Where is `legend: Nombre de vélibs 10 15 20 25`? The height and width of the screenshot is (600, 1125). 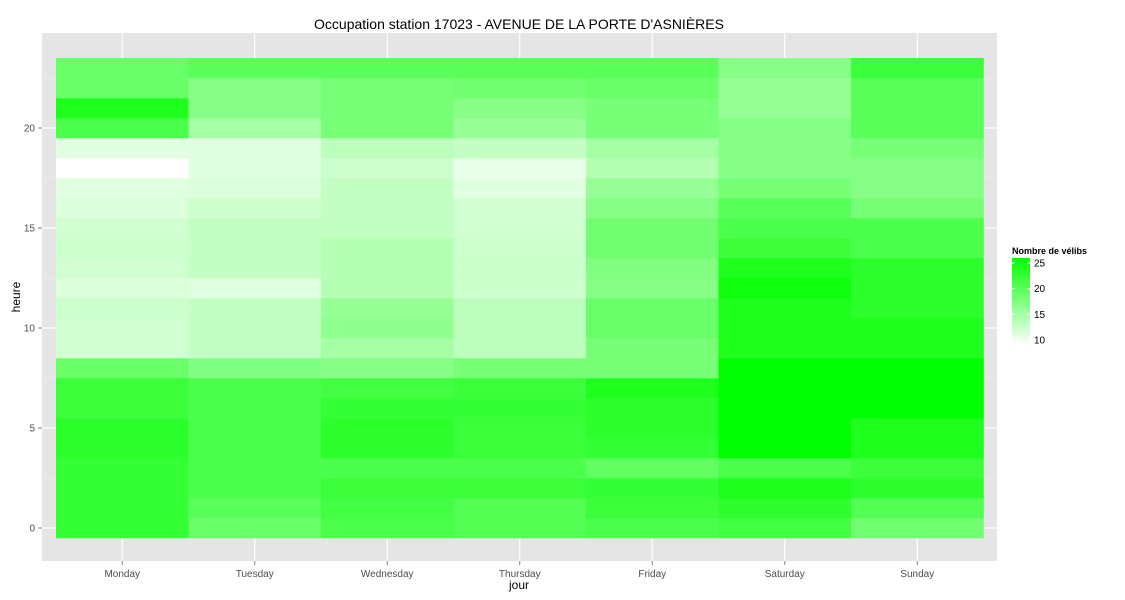 legend: Nombre de vélibs 10 15 20 25 is located at coordinates (1049, 296).